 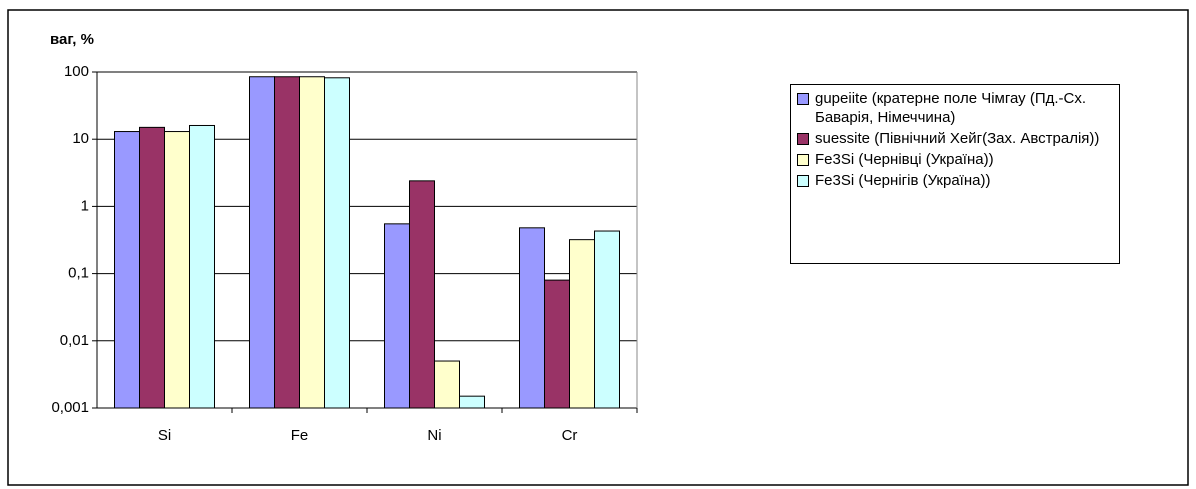 I want to click on y-tick-label: 0,001, so click(x=70, y=407).